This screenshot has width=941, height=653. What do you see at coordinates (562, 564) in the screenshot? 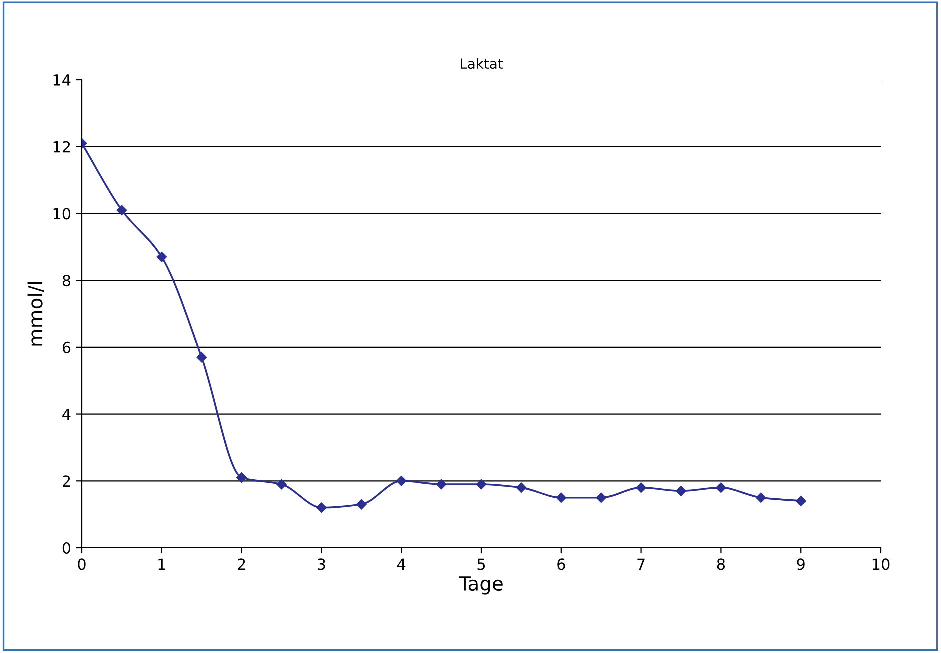
I see `x-tick-label: 6` at bounding box center [562, 564].